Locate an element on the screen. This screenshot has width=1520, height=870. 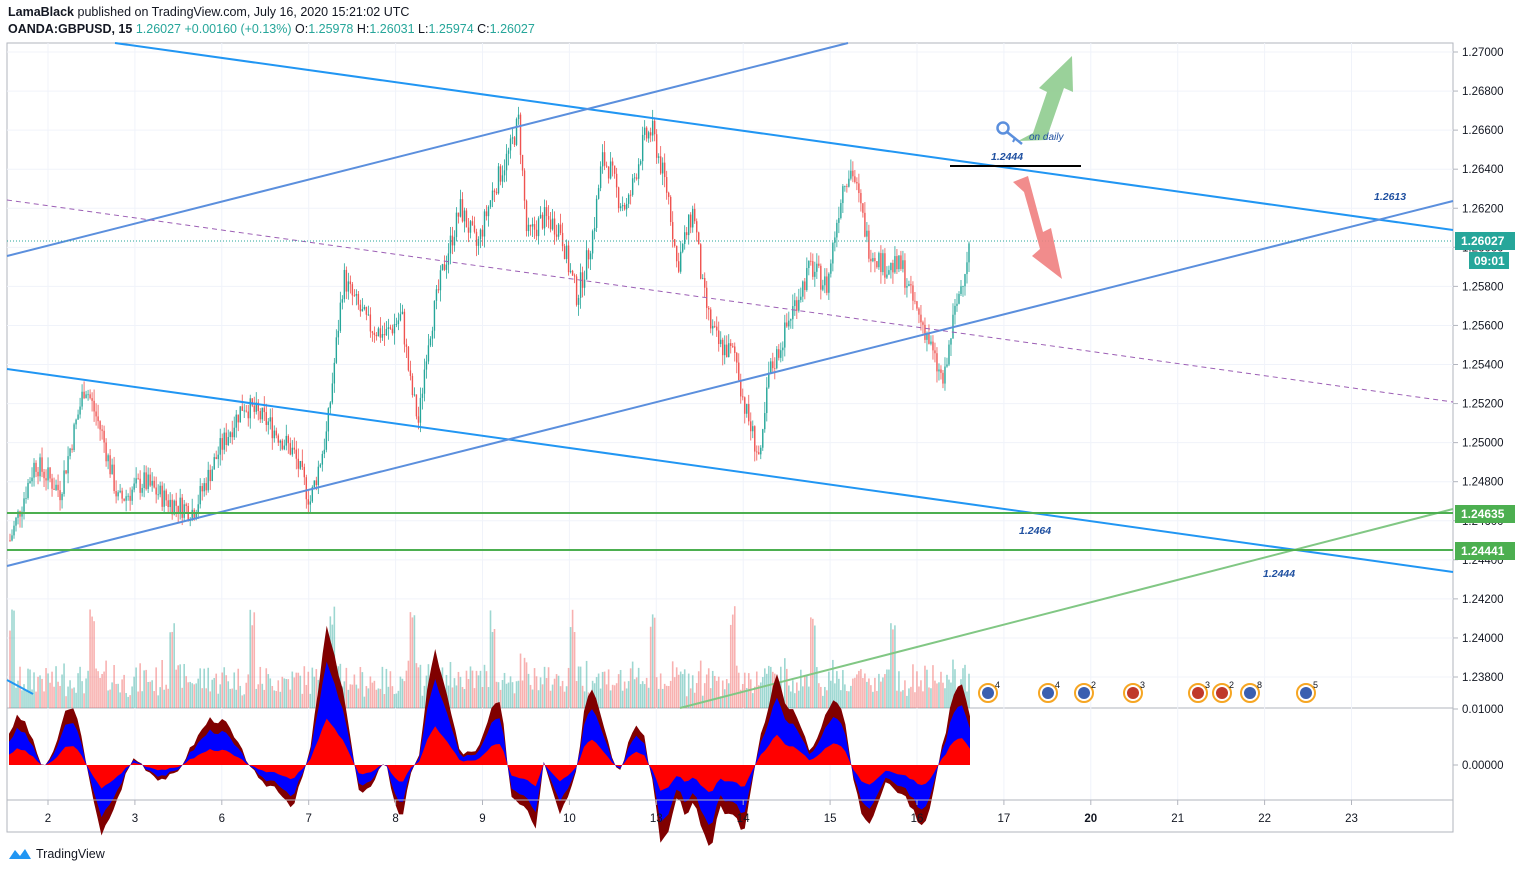
osc-tick-label: 0.01000 is located at coordinates (1483, 710).